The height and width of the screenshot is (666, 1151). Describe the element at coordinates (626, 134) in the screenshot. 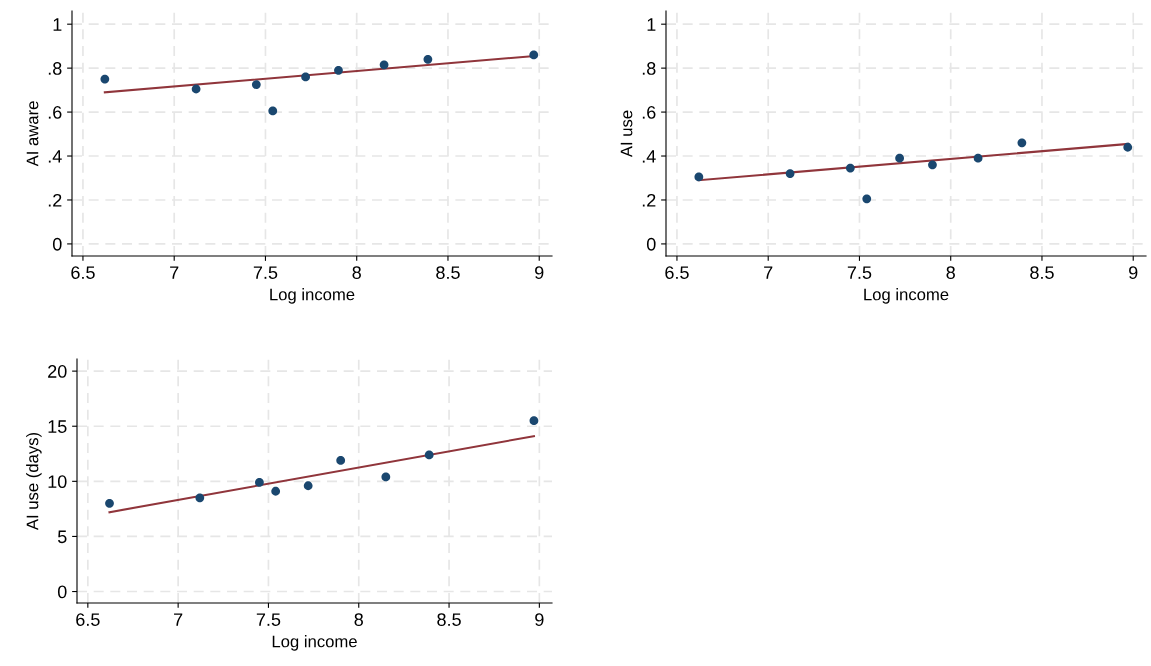

I see `y-axis-title: AI use` at that location.